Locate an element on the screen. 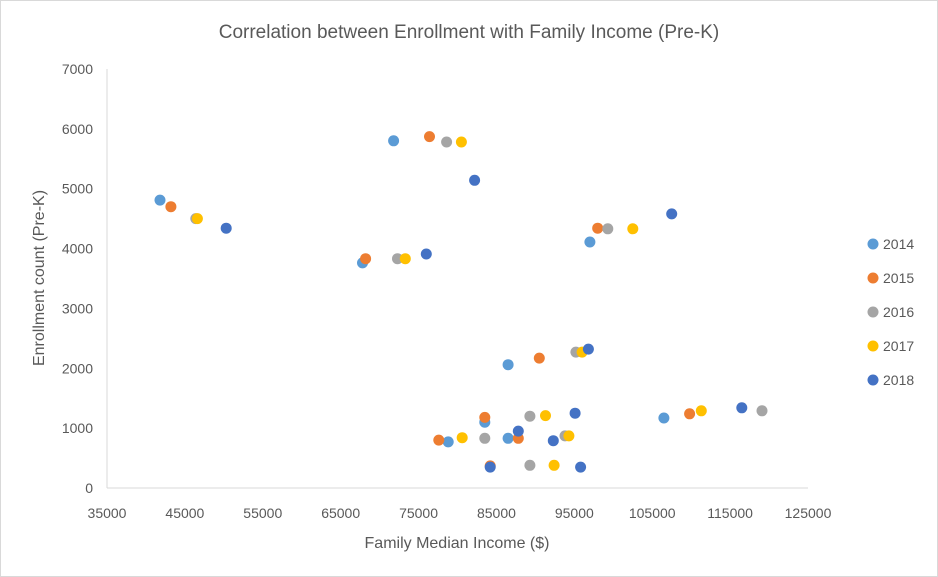  y-tick-label: 4000 is located at coordinates (77, 249).